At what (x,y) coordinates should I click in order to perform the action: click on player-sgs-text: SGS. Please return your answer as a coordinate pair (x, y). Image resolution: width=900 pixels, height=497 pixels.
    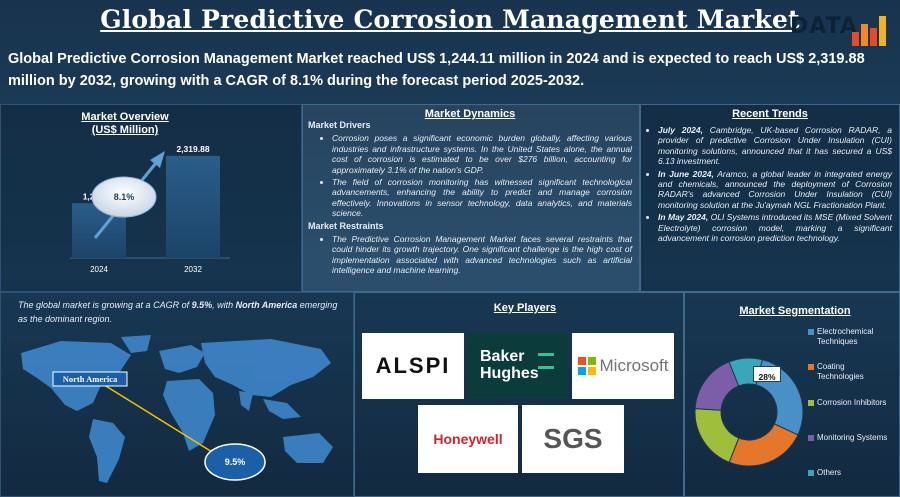
    Looking at the image, I should click on (573, 438).